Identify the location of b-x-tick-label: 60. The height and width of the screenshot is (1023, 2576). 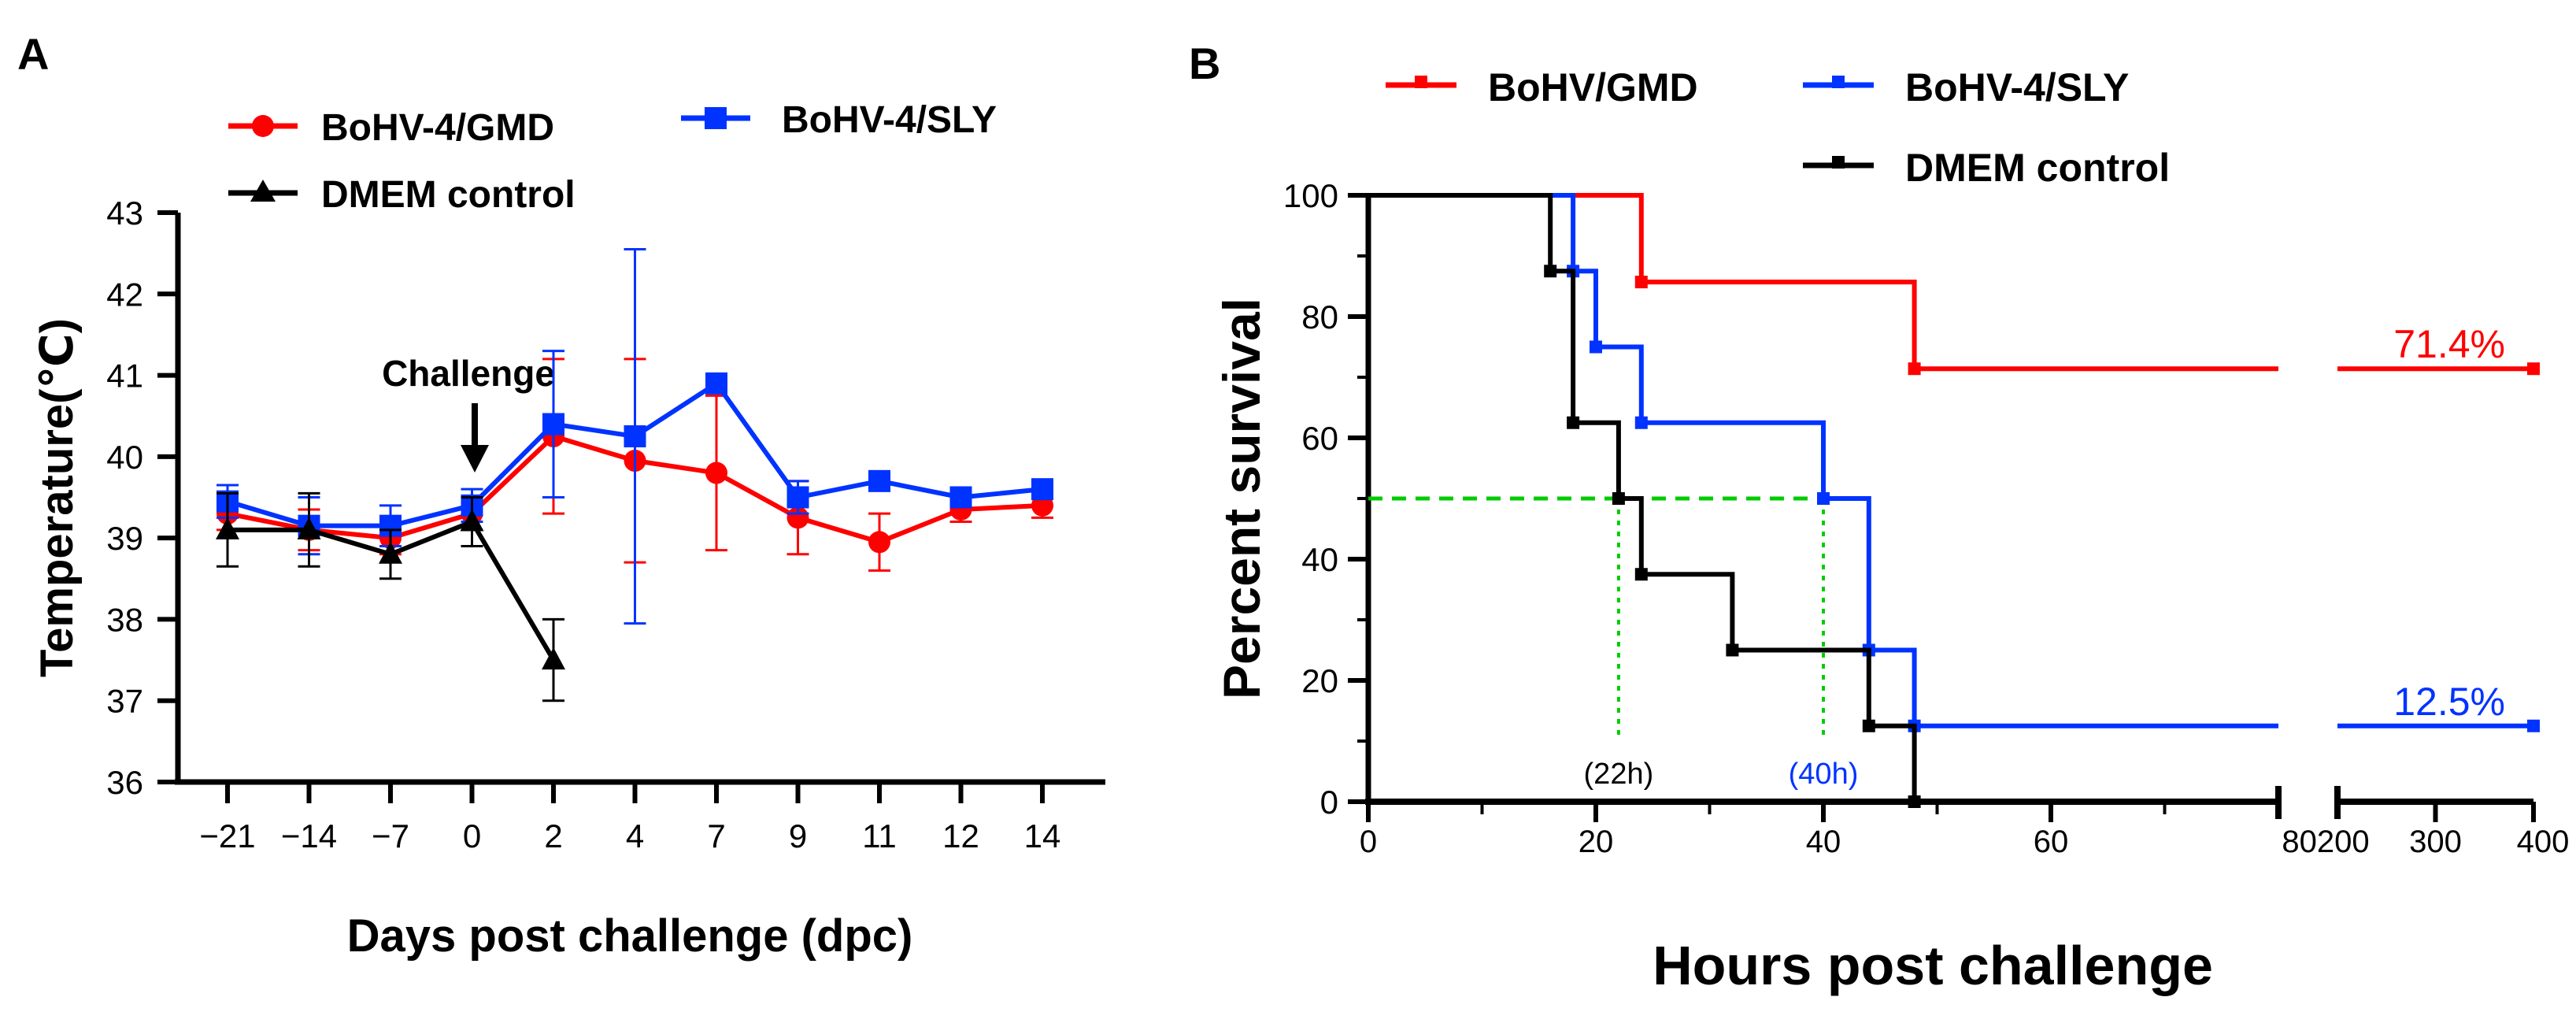
(2051, 842).